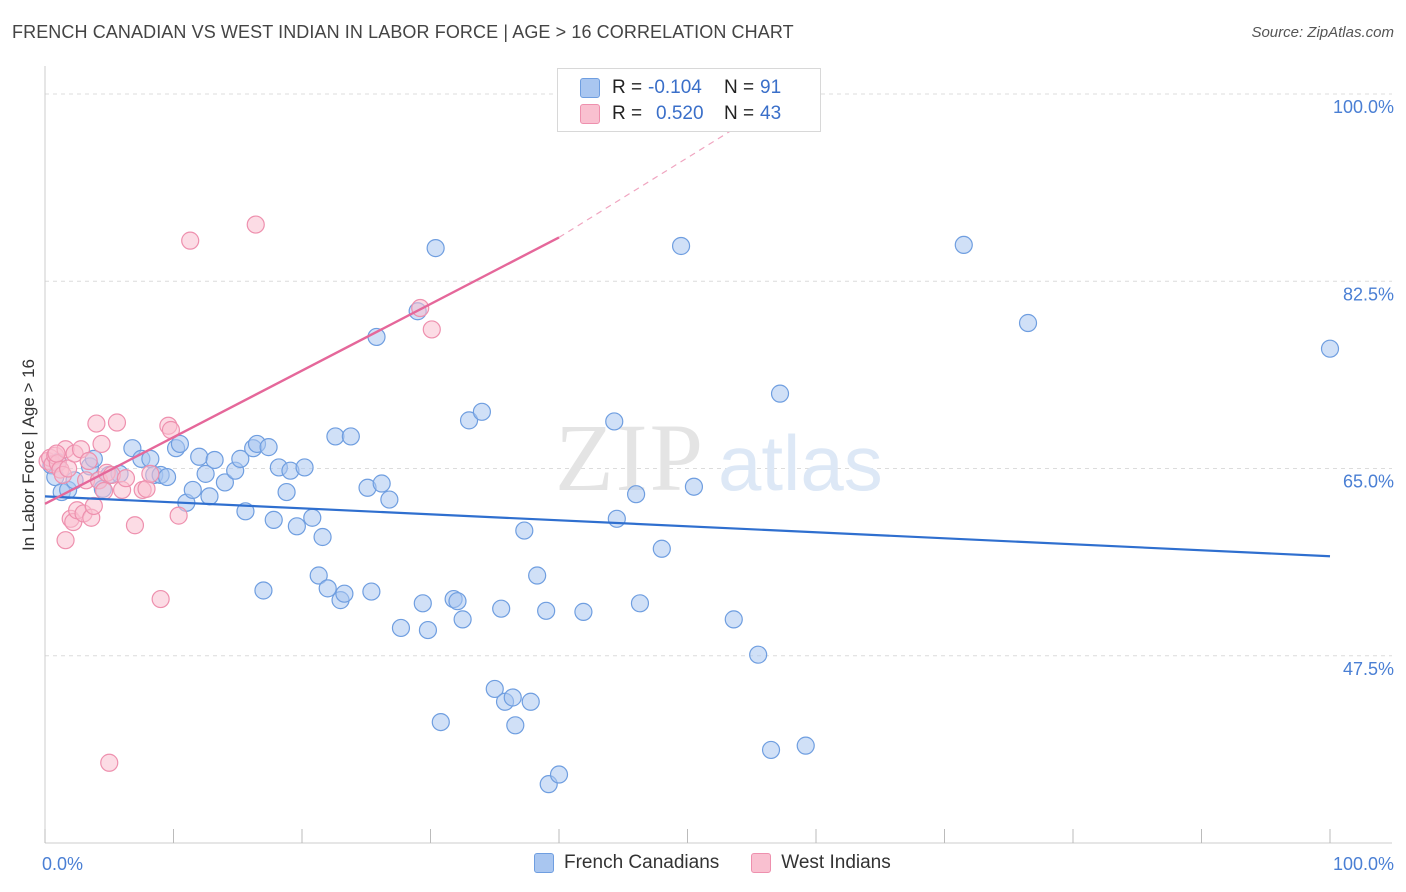  Describe the element at coordinates (680, 113) in the screenshot. I see `legend-r-value: 0.520` at that location.